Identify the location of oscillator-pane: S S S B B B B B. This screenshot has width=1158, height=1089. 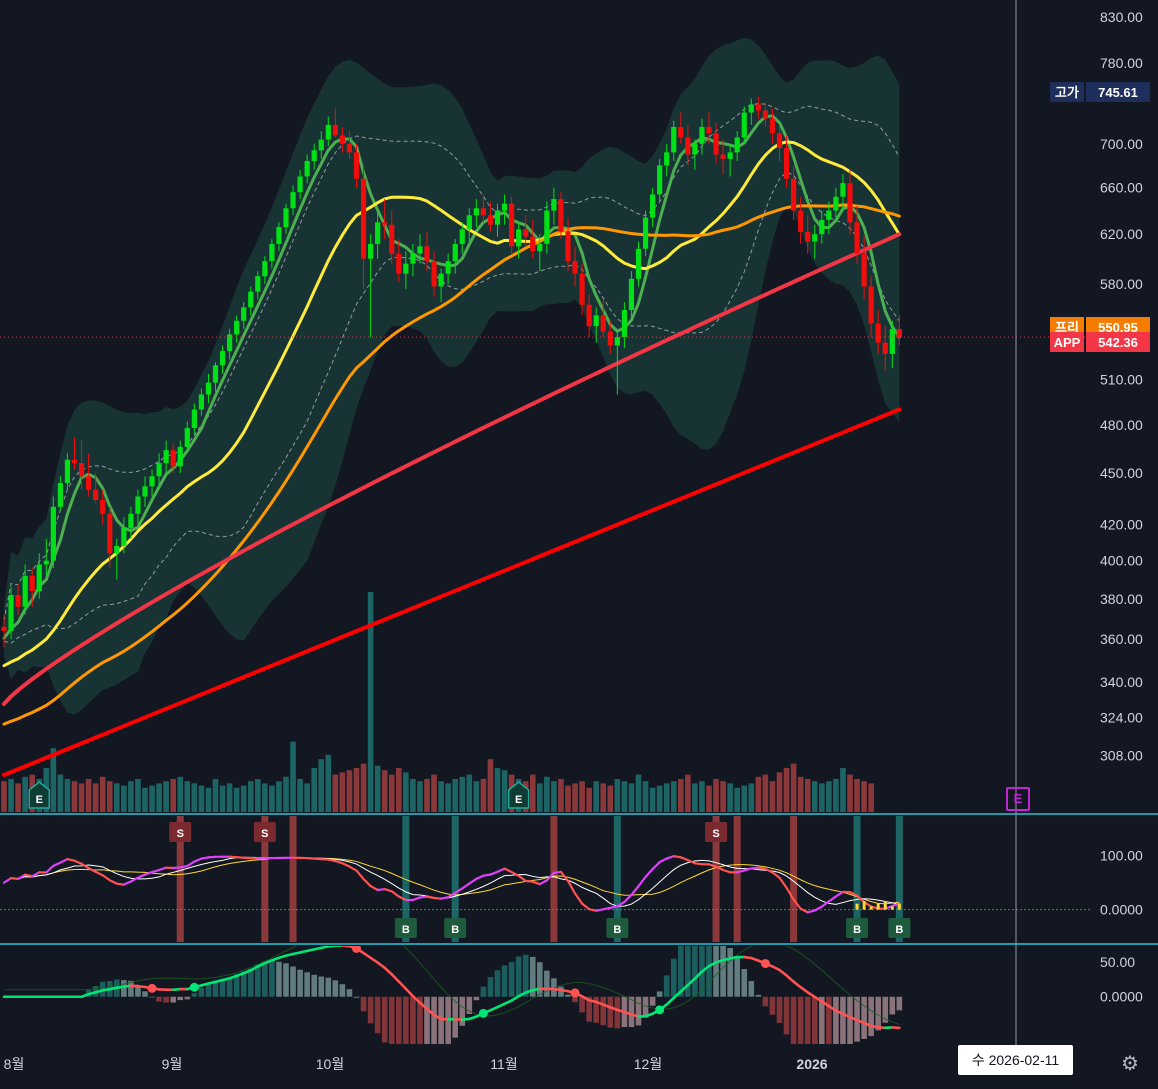
(545, 879).